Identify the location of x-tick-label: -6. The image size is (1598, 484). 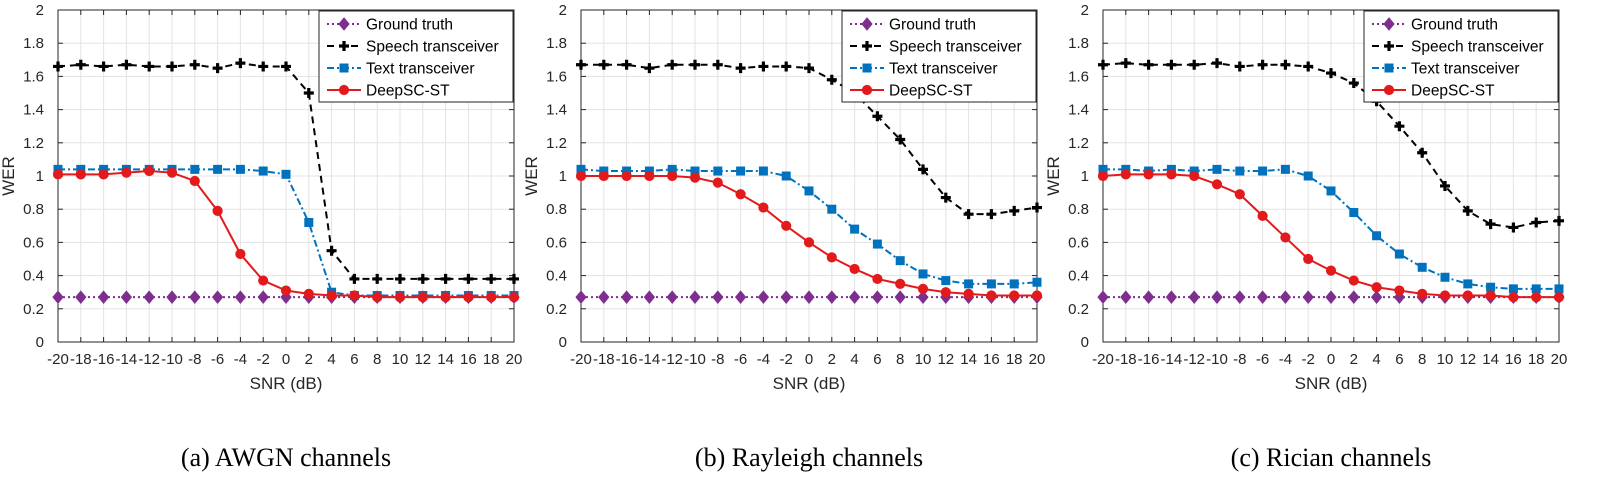
(1262, 359).